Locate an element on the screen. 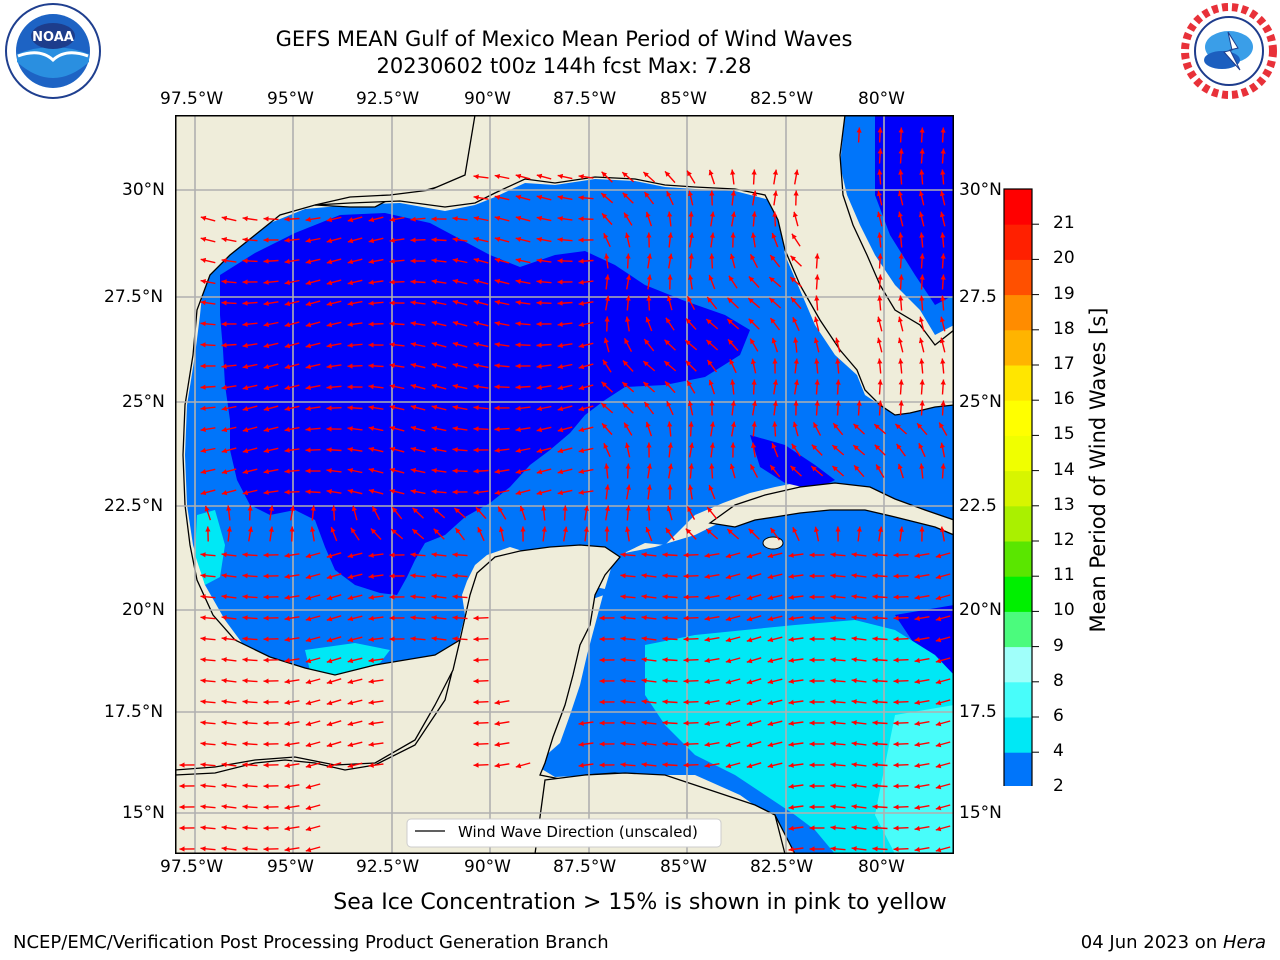 The width and height of the screenshot is (1280, 960). colorbar-segments is located at coordinates (1021, 487).